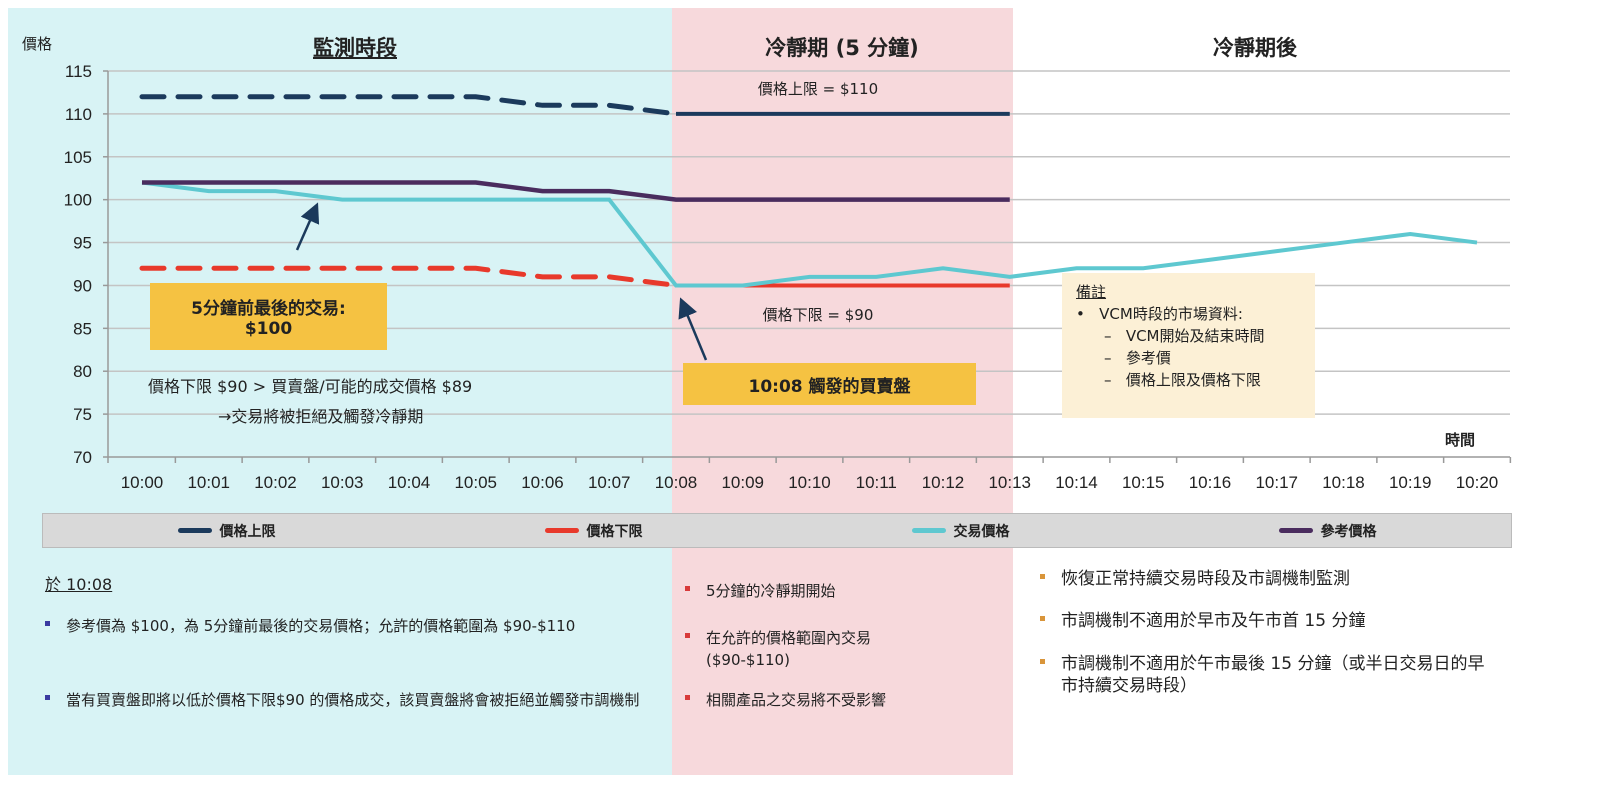  I want to click on y-tick-label: 75, so click(82, 414).